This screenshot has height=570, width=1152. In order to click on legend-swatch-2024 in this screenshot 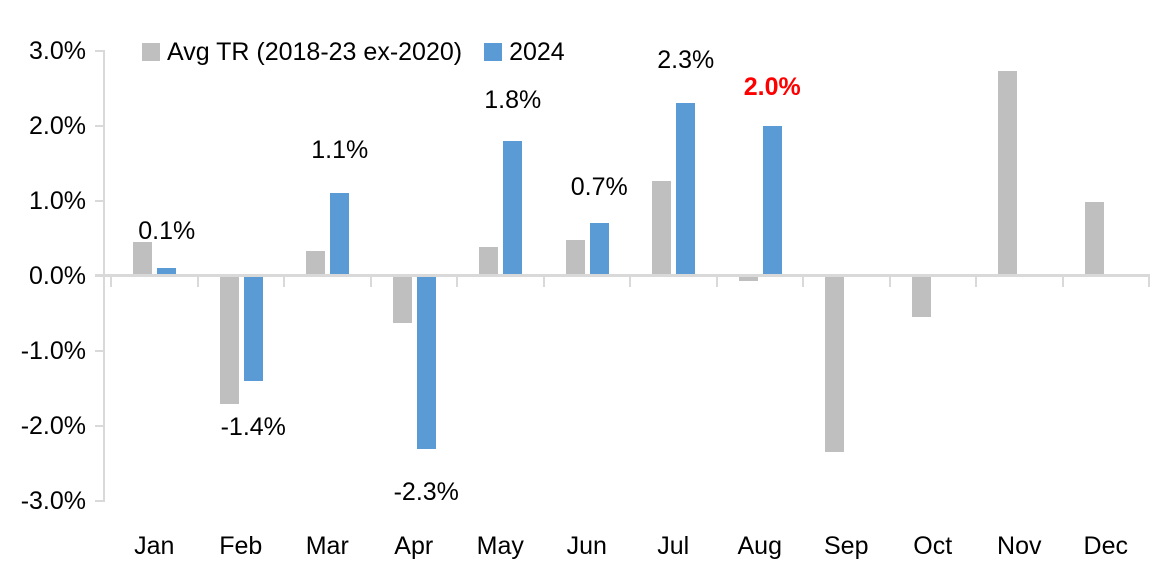, I will do `click(493, 52)`.